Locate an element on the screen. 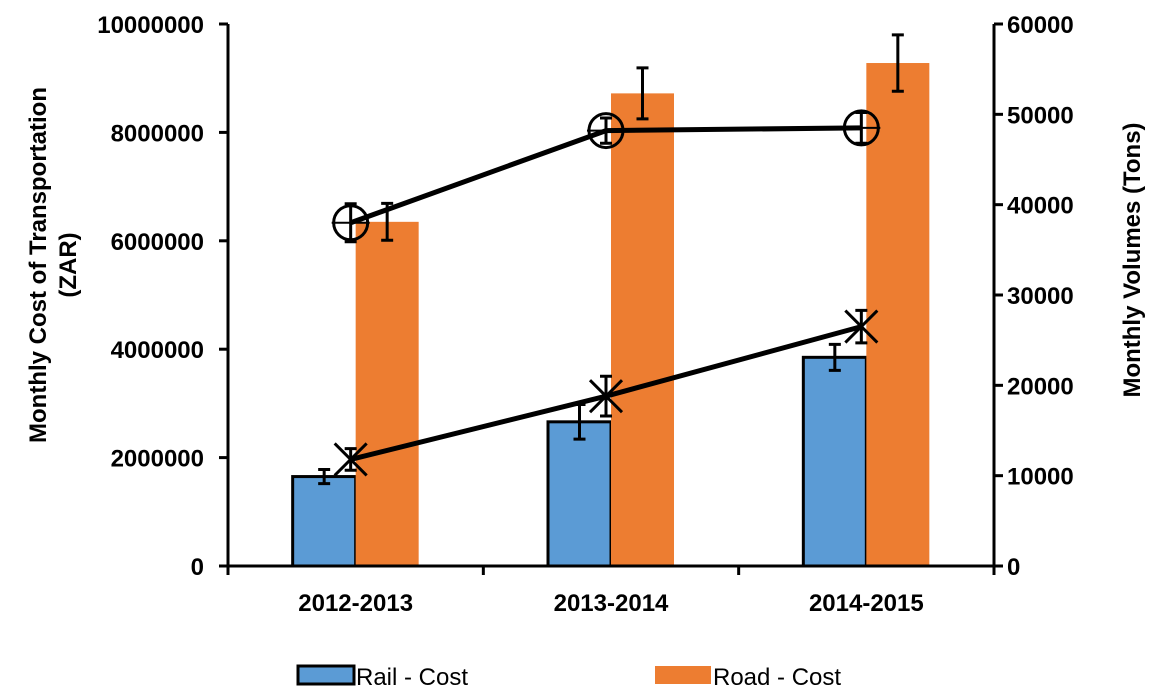  y-tick-label: 2000000 is located at coordinates (157, 459).